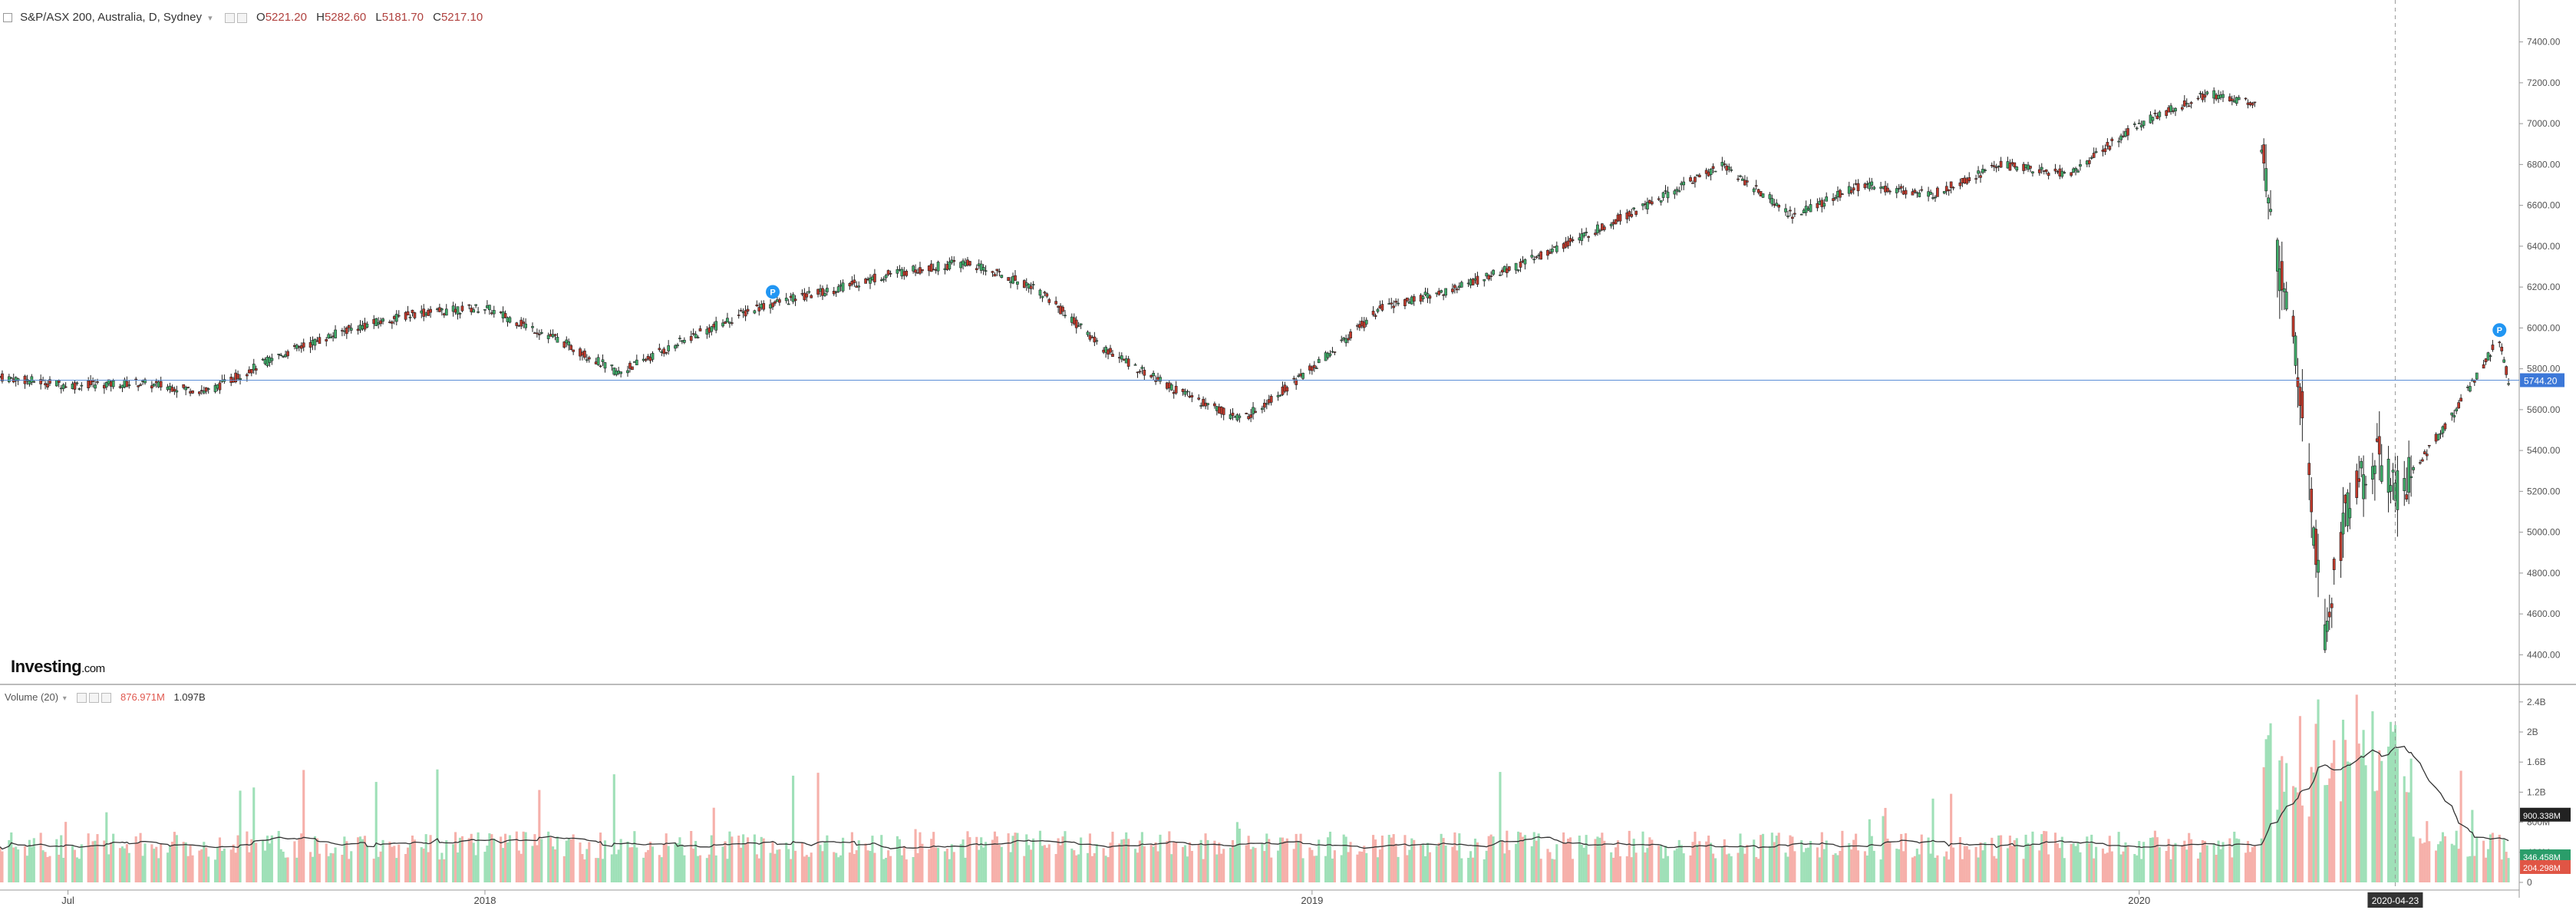 Image resolution: width=2576 pixels, height=910 pixels. I want to click on close-icon, so click(107, 698).